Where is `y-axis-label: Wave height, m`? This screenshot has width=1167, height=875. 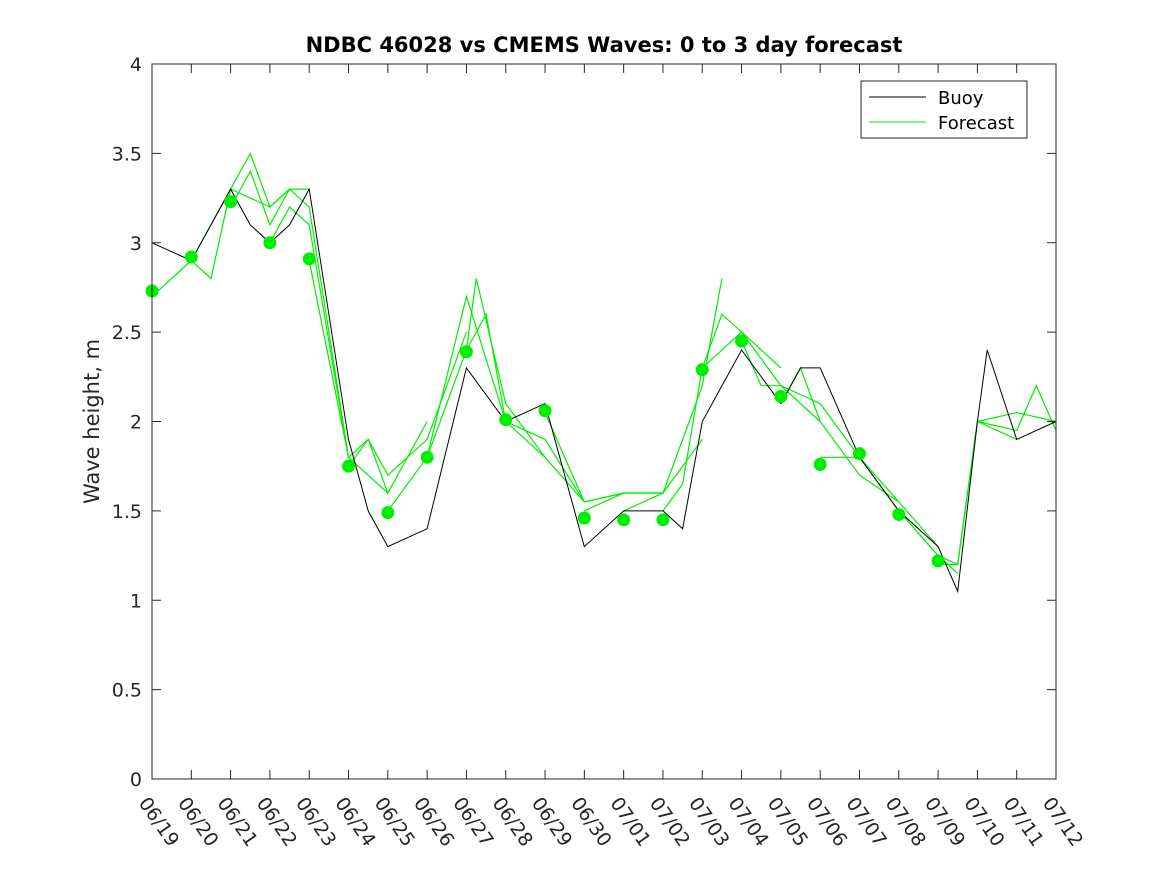
y-axis-label: Wave height, m is located at coordinates (92, 421).